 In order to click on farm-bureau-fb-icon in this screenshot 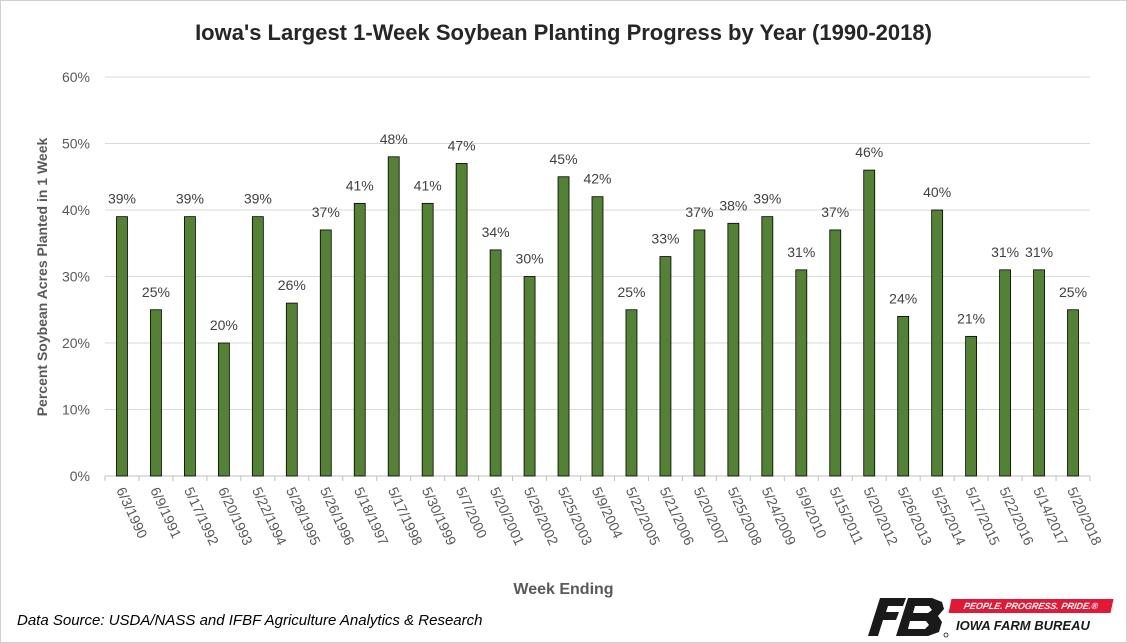, I will do `click(908, 618)`.